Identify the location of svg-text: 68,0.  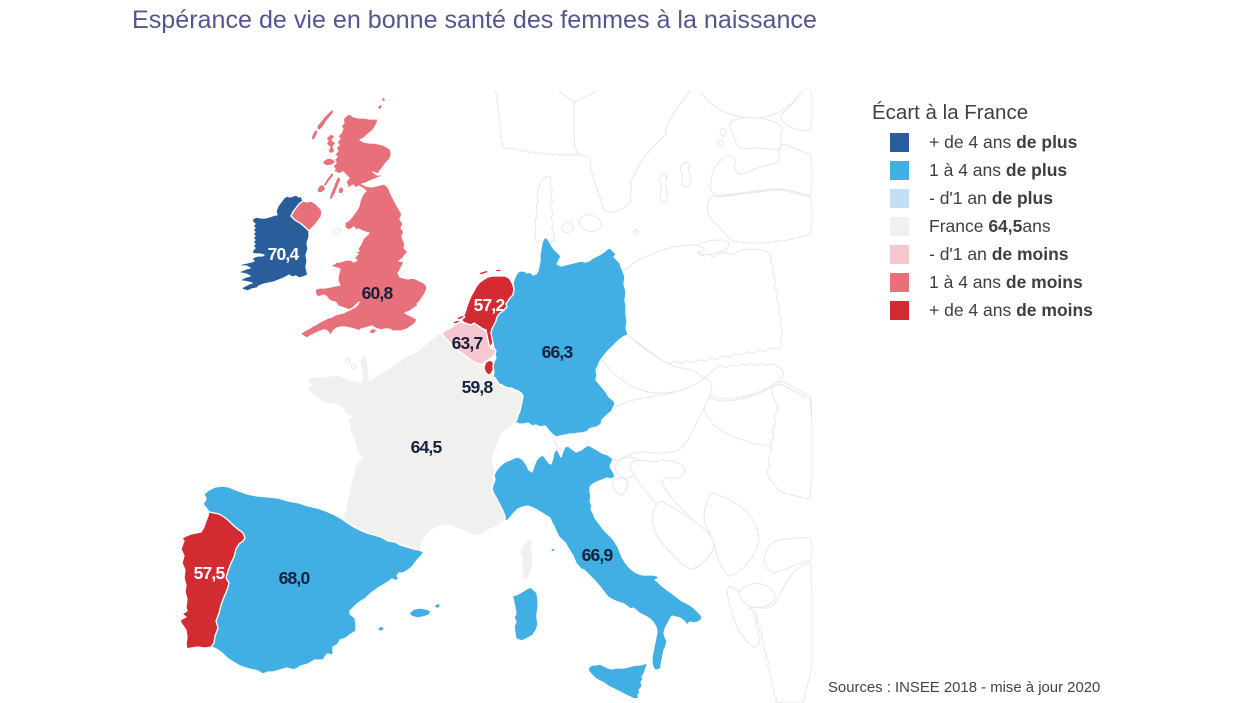
(295, 578).